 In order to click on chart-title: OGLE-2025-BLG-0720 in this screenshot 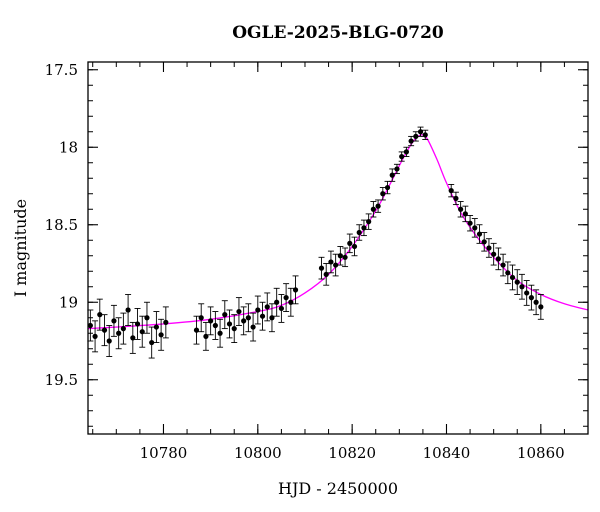, I will do `click(338, 33)`.